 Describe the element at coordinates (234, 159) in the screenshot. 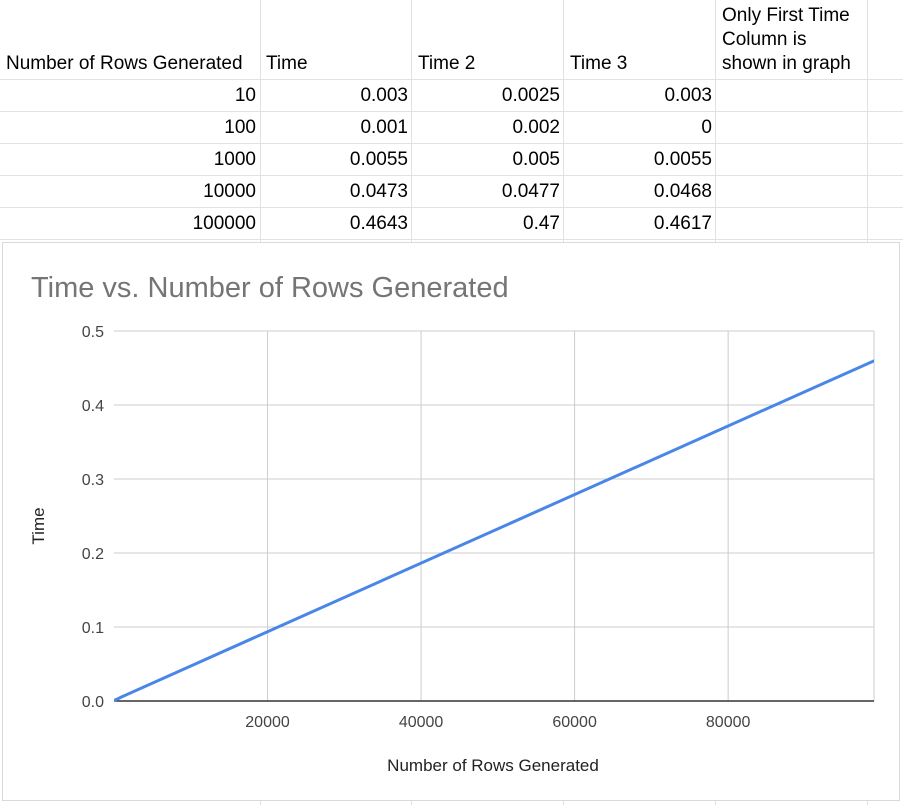

I see `table-cell: 1000` at that location.